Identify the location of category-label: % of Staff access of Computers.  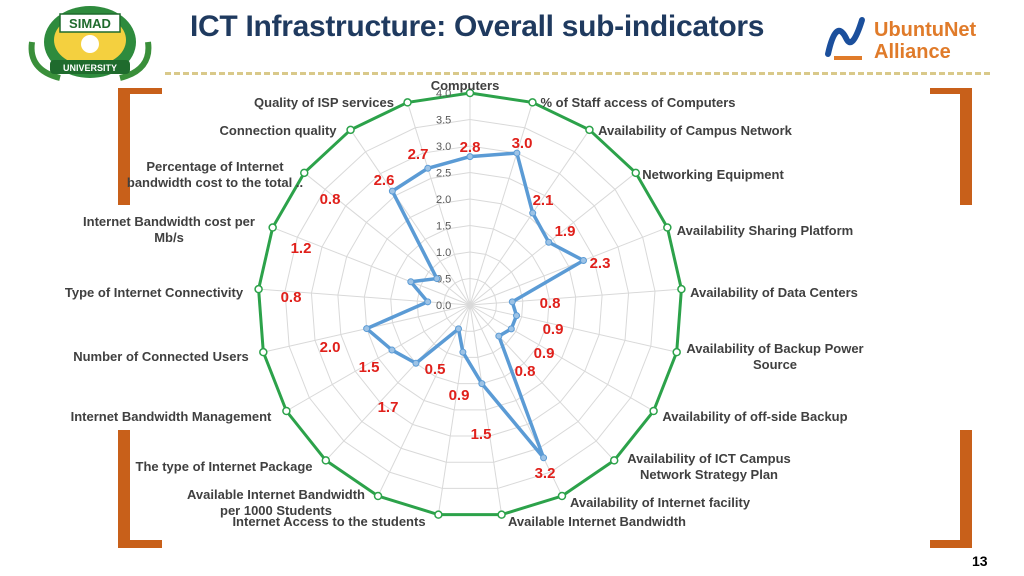
(637, 102).